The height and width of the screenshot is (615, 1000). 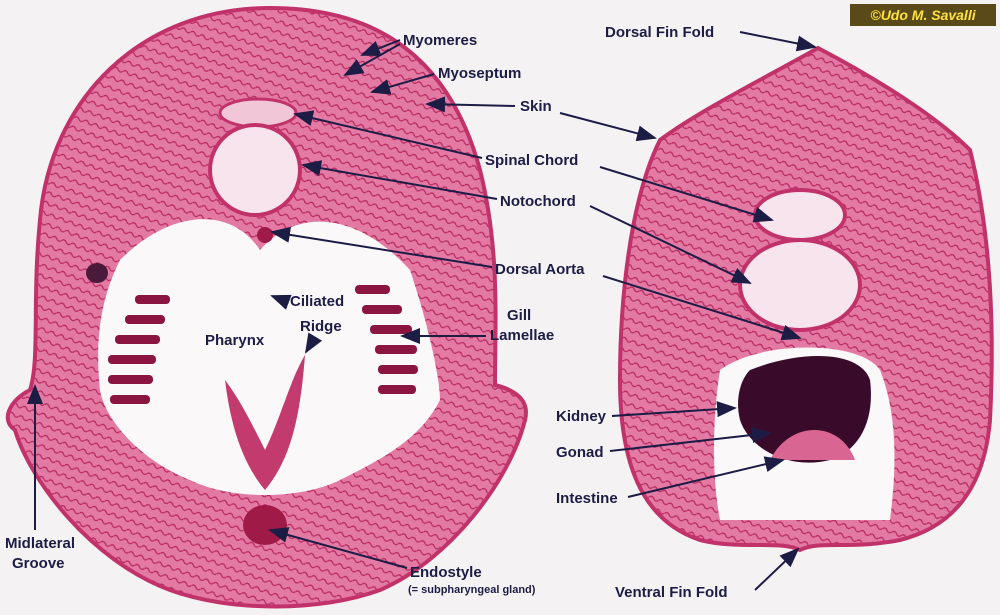 I want to click on label: Intestine, so click(x=587, y=498).